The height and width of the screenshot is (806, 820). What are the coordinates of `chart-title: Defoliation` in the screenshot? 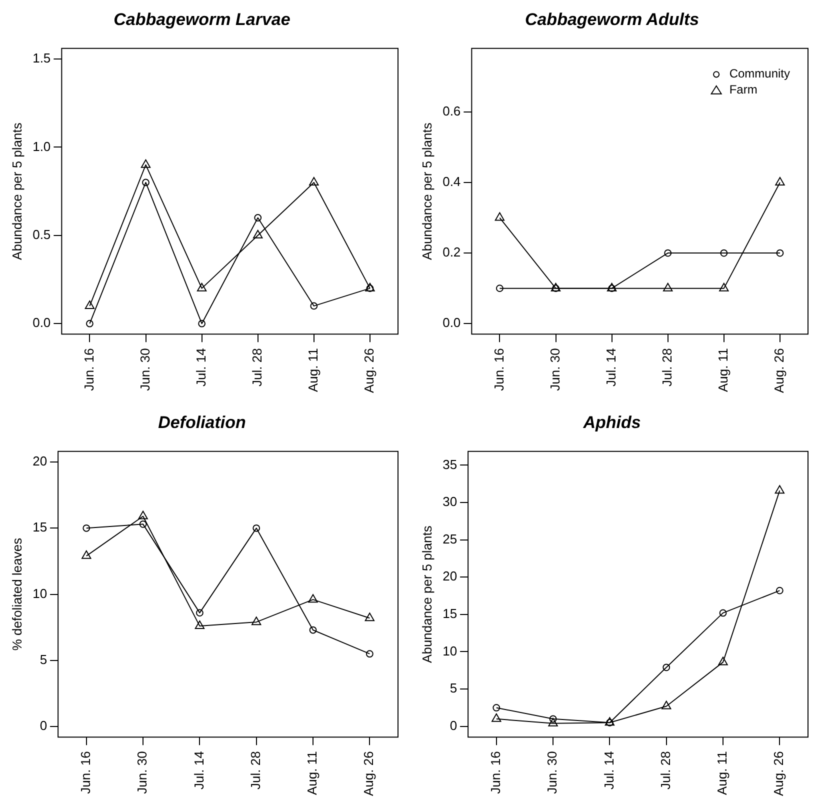 It's located at (202, 422).